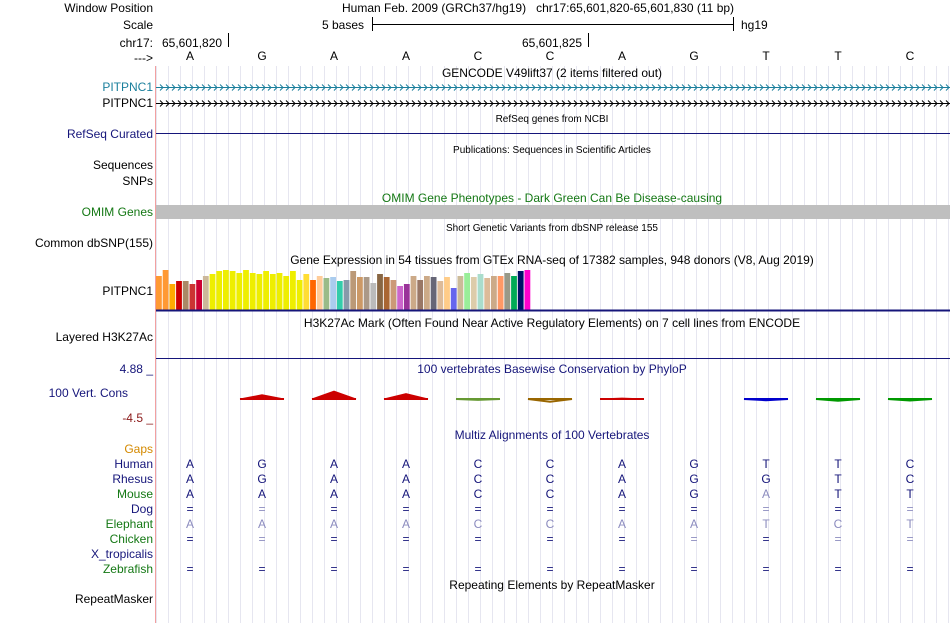 Image resolution: width=950 pixels, height=623 pixels. What do you see at coordinates (553, 95) in the screenshot?
I see `gencode-gene-lines` at bounding box center [553, 95].